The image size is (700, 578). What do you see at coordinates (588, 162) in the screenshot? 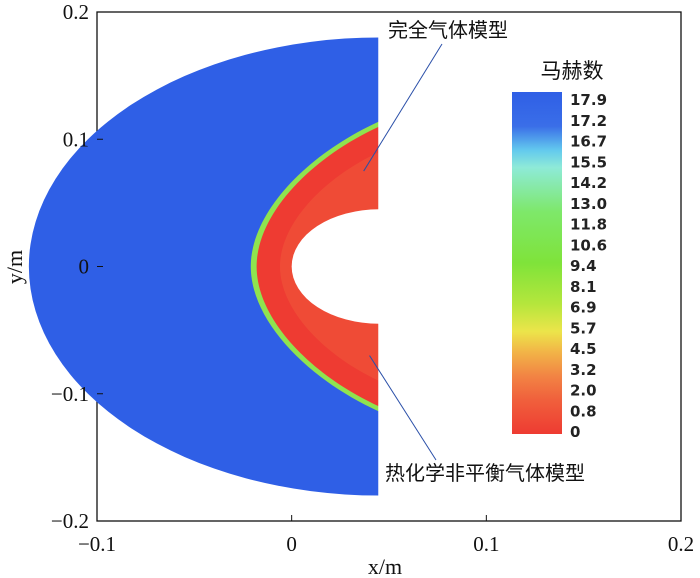
I see `colorbar-tick-label: 15.5` at bounding box center [588, 162].